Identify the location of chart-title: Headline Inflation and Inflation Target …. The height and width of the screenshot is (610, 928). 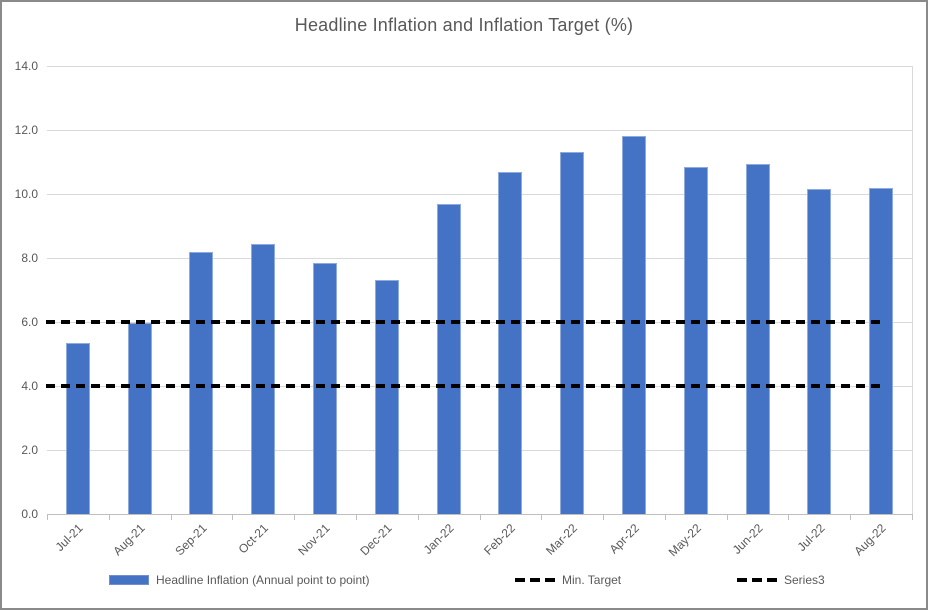
(464, 25).